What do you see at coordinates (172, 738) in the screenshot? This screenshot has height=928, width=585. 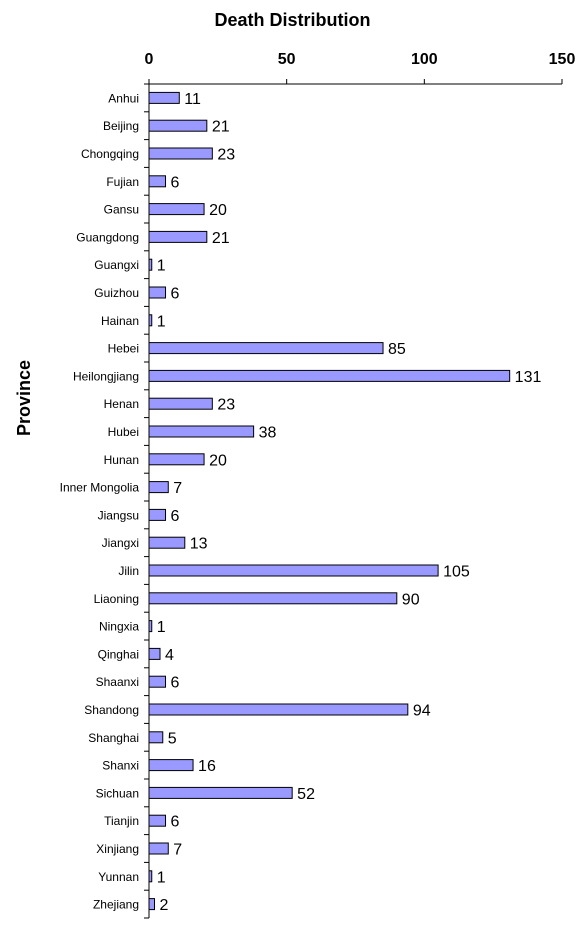 I see `data-label: 5` at bounding box center [172, 738].